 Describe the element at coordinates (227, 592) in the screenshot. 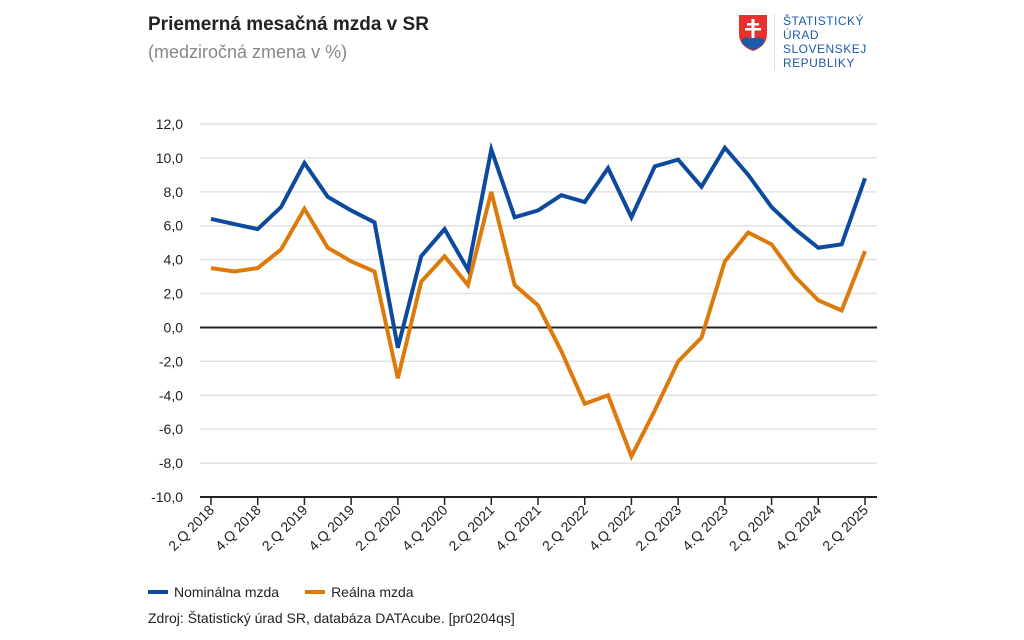

I see `legend-label: Nominálna mzda` at that location.